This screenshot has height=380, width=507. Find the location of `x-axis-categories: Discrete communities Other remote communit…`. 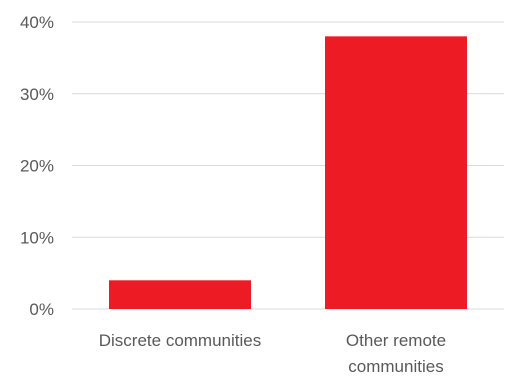

x-axis-categories: Discrete communities Other remote communit… is located at coordinates (272, 353).